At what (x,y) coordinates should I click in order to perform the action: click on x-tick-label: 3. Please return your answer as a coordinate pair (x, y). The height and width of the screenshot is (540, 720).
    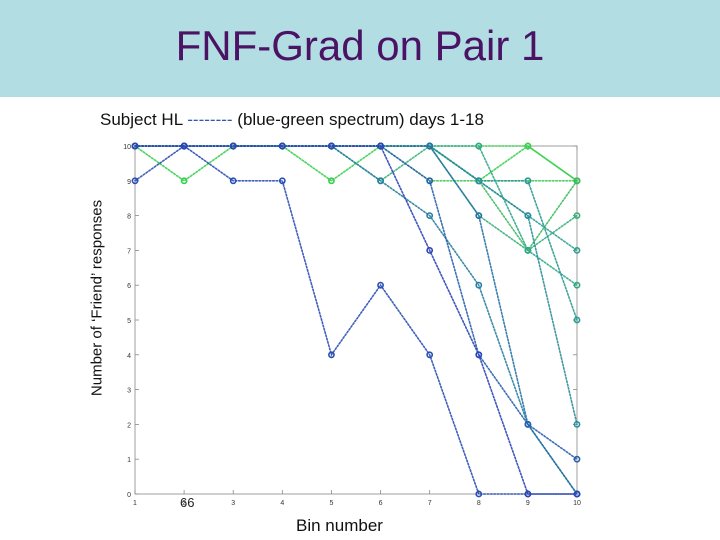
    Looking at the image, I should click on (233, 503).